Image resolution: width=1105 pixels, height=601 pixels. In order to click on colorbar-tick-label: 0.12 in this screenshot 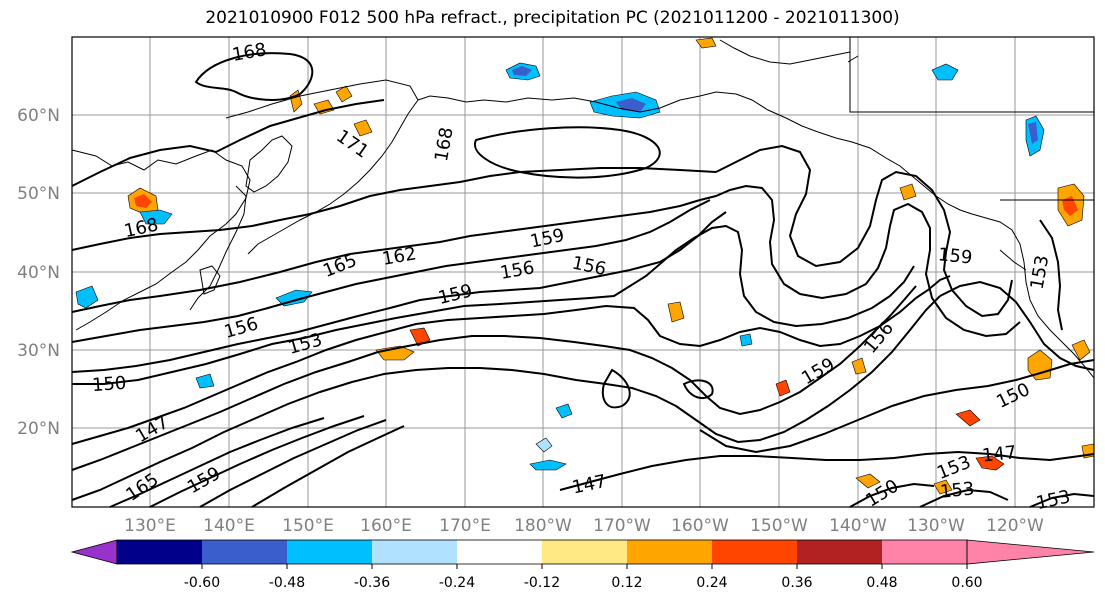, I will do `click(626, 583)`.